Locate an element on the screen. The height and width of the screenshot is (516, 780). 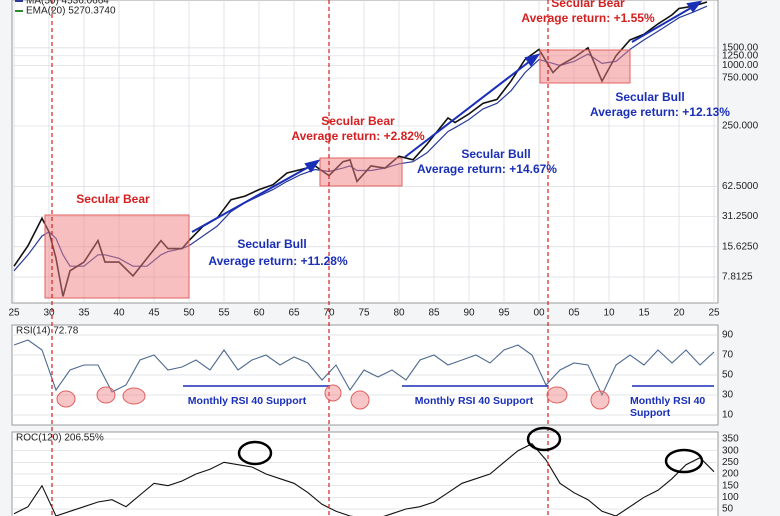
y-tick-label: 7.8125 is located at coordinates (737, 277).